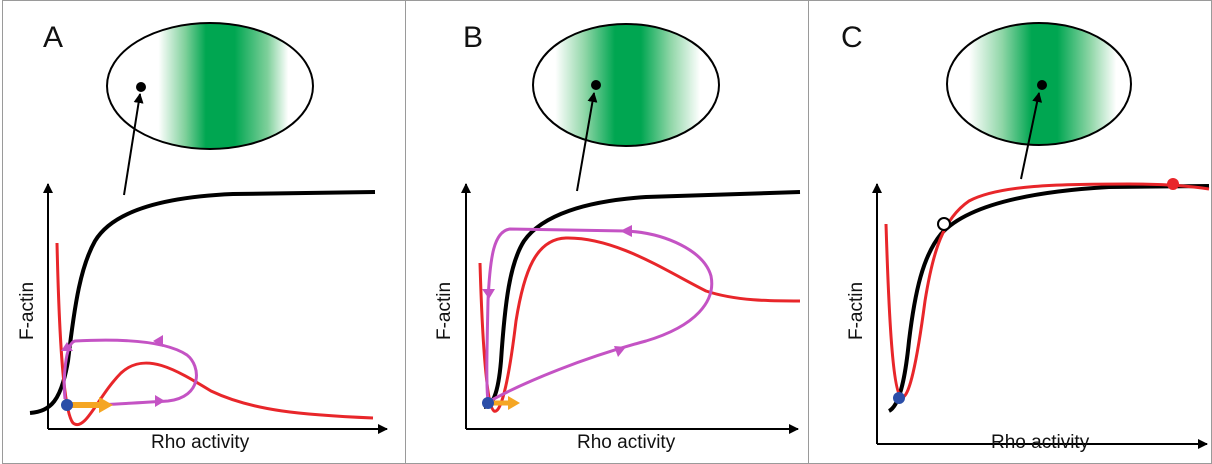 The width and height of the screenshot is (1212, 464). What do you see at coordinates (1173, 184) in the screenshot?
I see `high-activity-fixed-point` at bounding box center [1173, 184].